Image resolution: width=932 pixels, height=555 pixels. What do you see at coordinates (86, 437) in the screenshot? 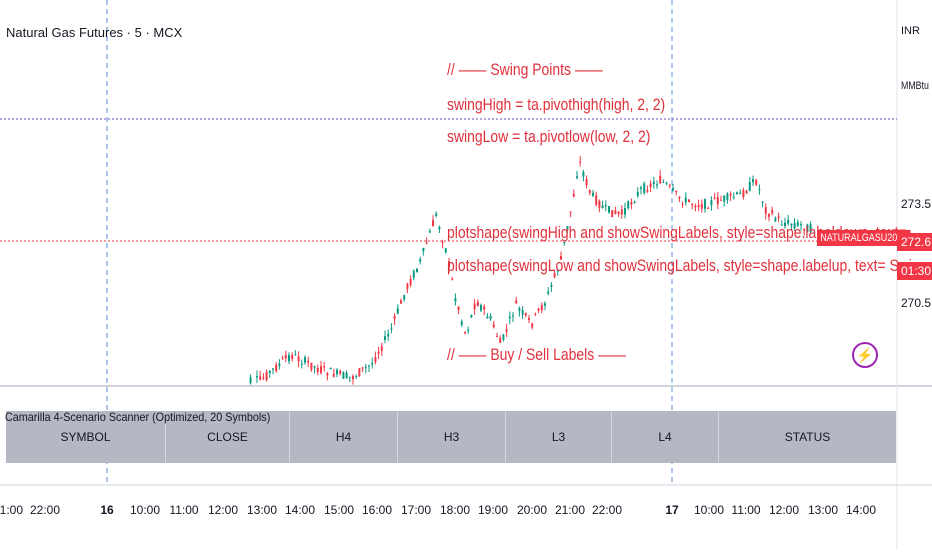
I see `col-symbol: SYMBOL` at bounding box center [86, 437].